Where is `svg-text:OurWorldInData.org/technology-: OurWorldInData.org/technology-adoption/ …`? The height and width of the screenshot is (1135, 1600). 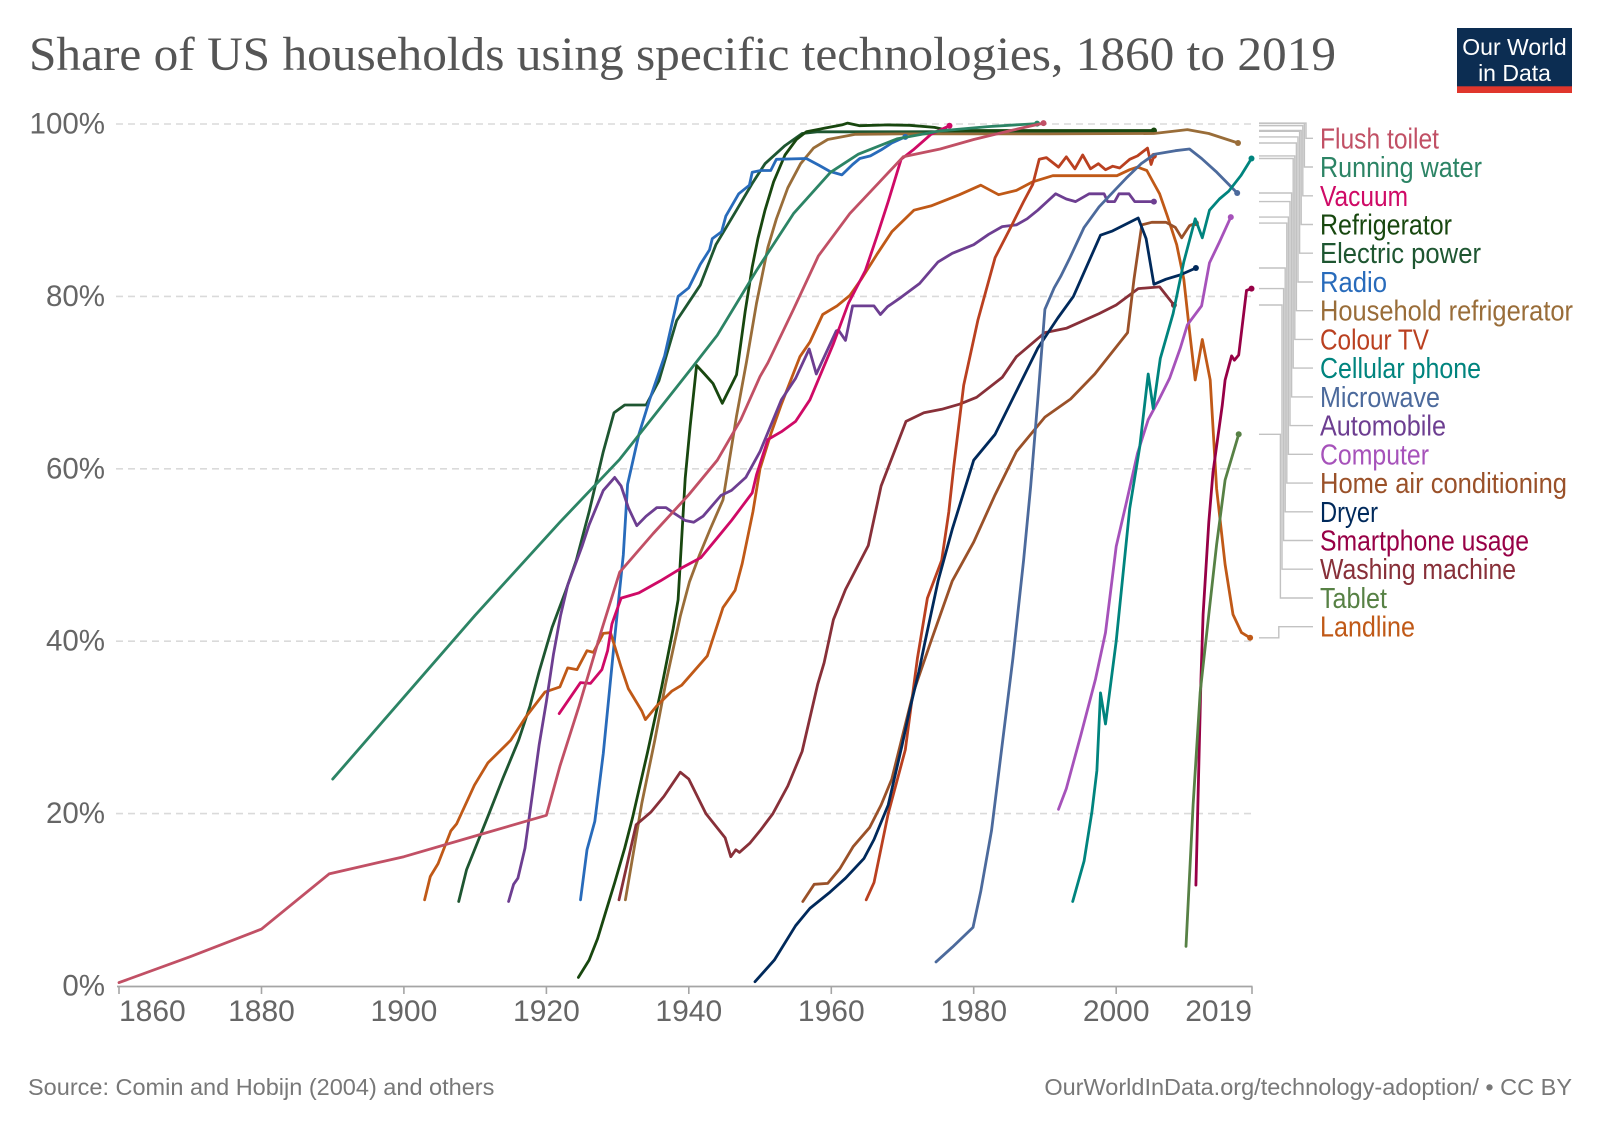
svg-text:OurWorldInData.org/technology-: OurWorldInData.org/technology-adoption/ … is located at coordinates (1308, 1087).